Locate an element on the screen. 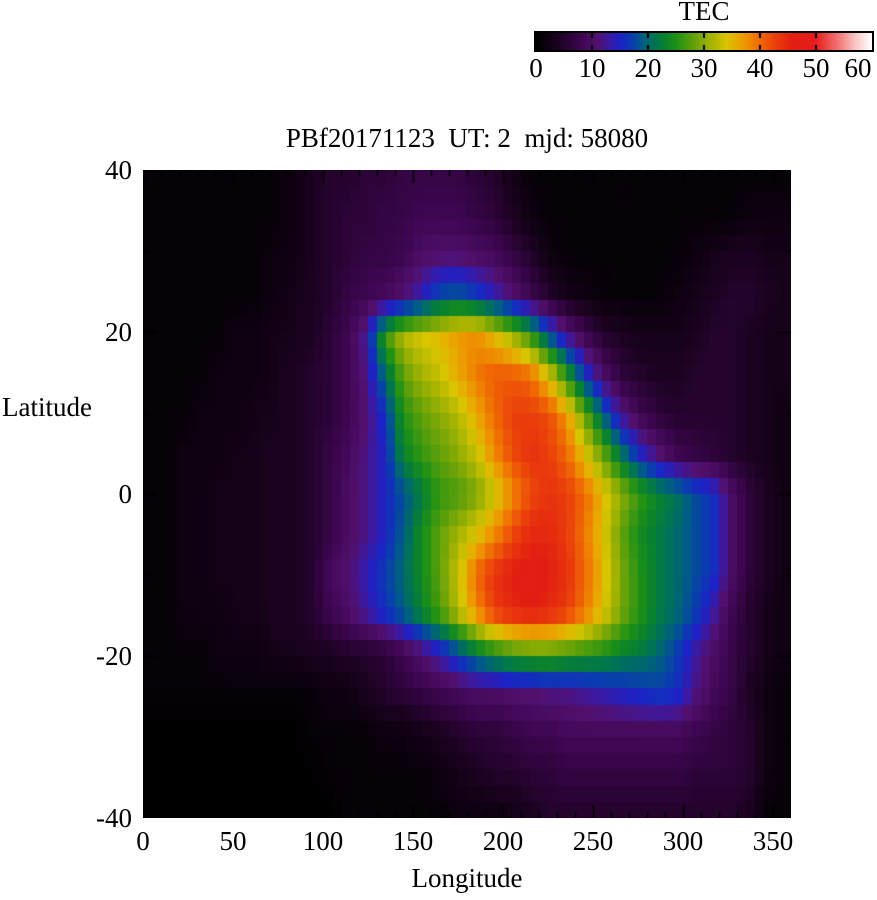  colorbar is located at coordinates (704, 41).